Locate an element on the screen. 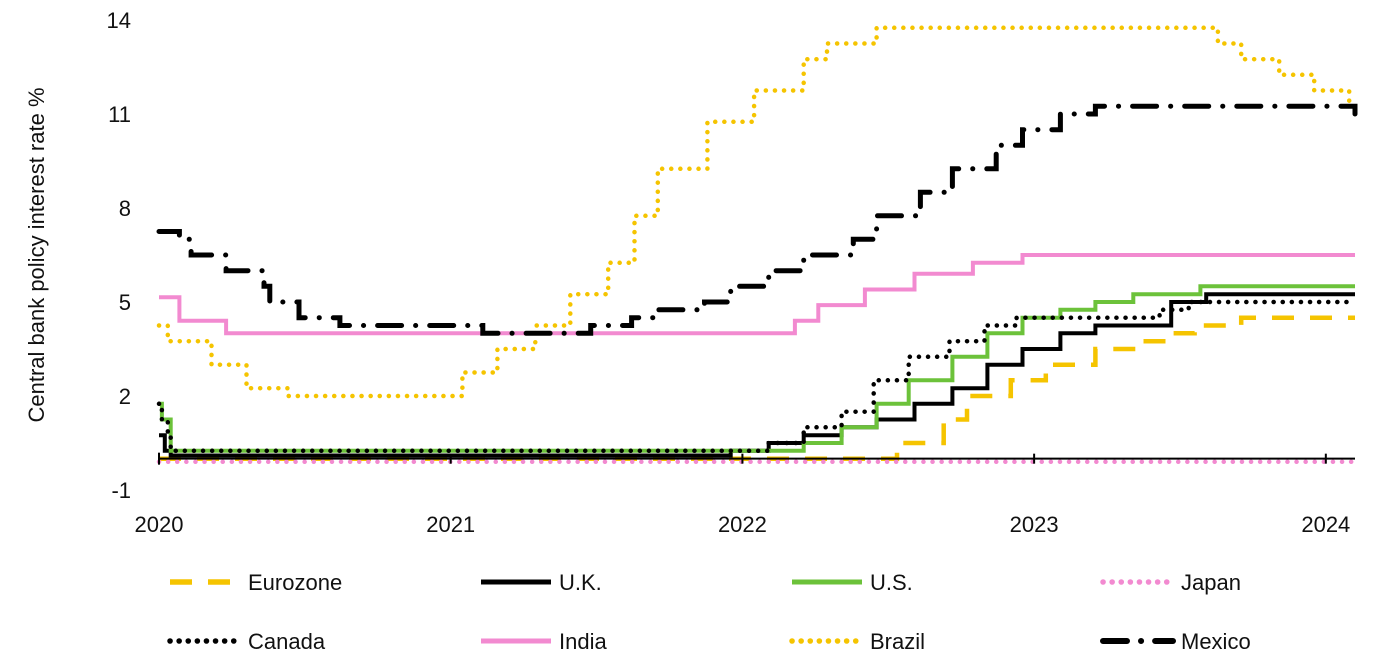 The width and height of the screenshot is (1388, 669). series-line-india is located at coordinates (757, 294).